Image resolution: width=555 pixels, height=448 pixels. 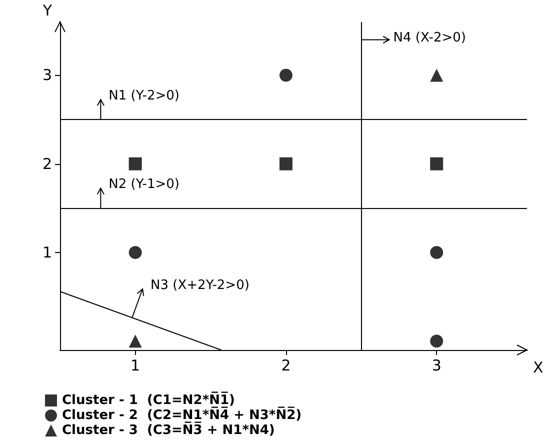 What do you see at coordinates (47, 11) in the screenshot?
I see `y-axis-title: Y` at bounding box center [47, 11].